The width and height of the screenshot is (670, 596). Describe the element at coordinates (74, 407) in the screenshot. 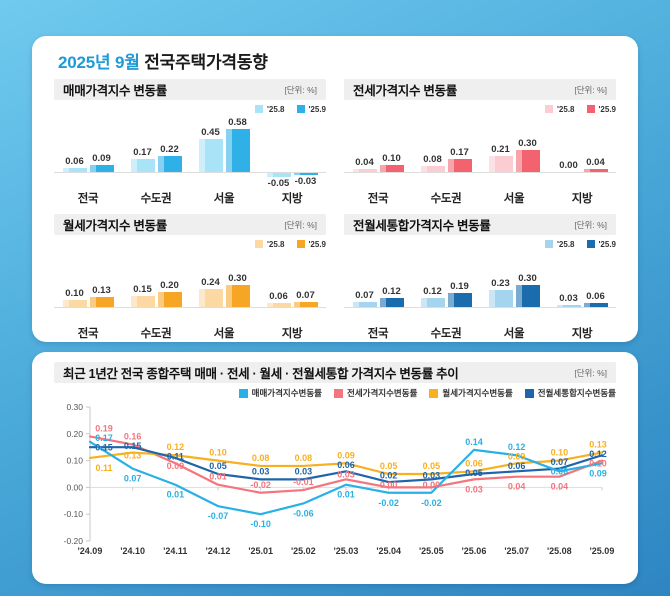

I see `y-tick-label: 0.30` at that location.